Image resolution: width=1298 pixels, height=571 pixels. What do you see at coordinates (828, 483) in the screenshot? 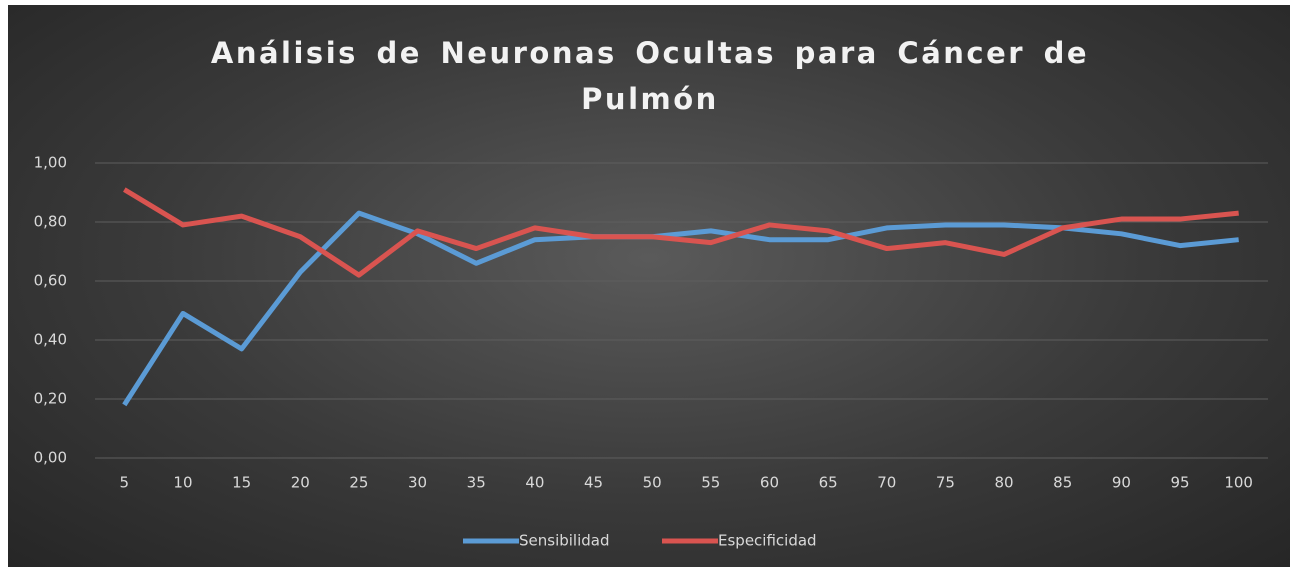
I see `x-tick-label: 65` at bounding box center [828, 483].